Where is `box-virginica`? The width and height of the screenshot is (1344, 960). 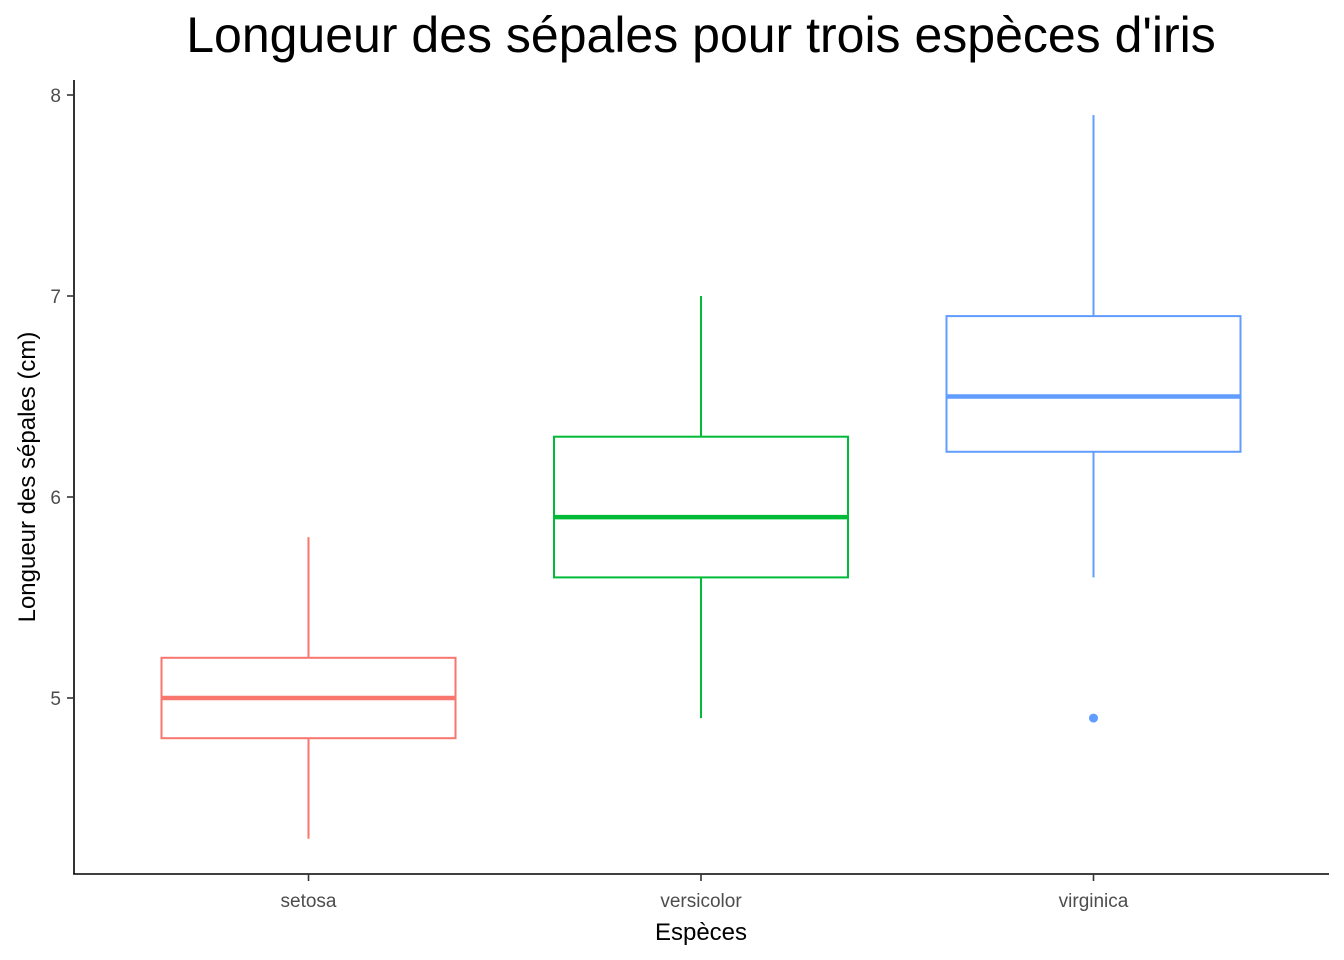
box-virginica is located at coordinates (1093, 384).